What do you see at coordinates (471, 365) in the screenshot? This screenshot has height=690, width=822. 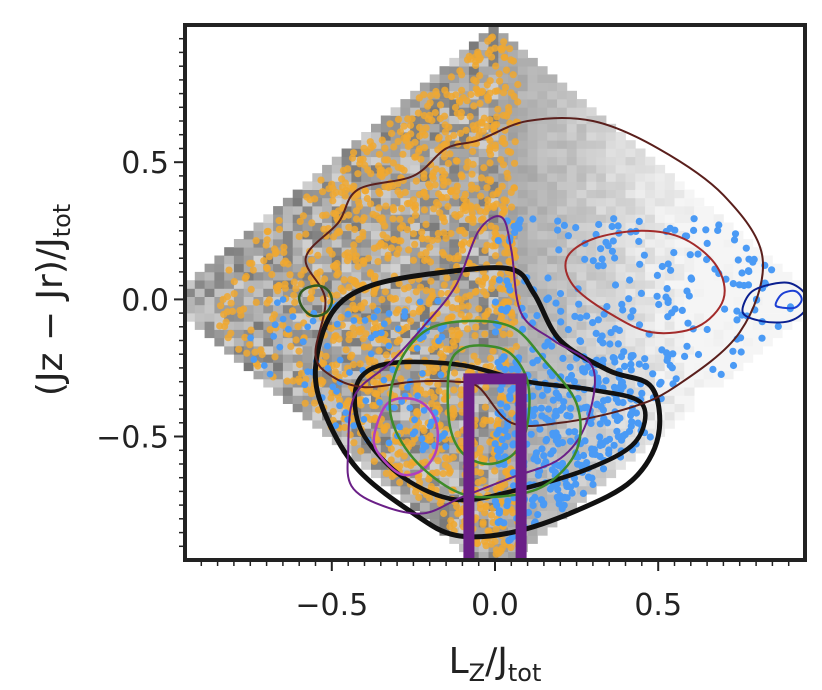 I see `contour-line` at bounding box center [471, 365].